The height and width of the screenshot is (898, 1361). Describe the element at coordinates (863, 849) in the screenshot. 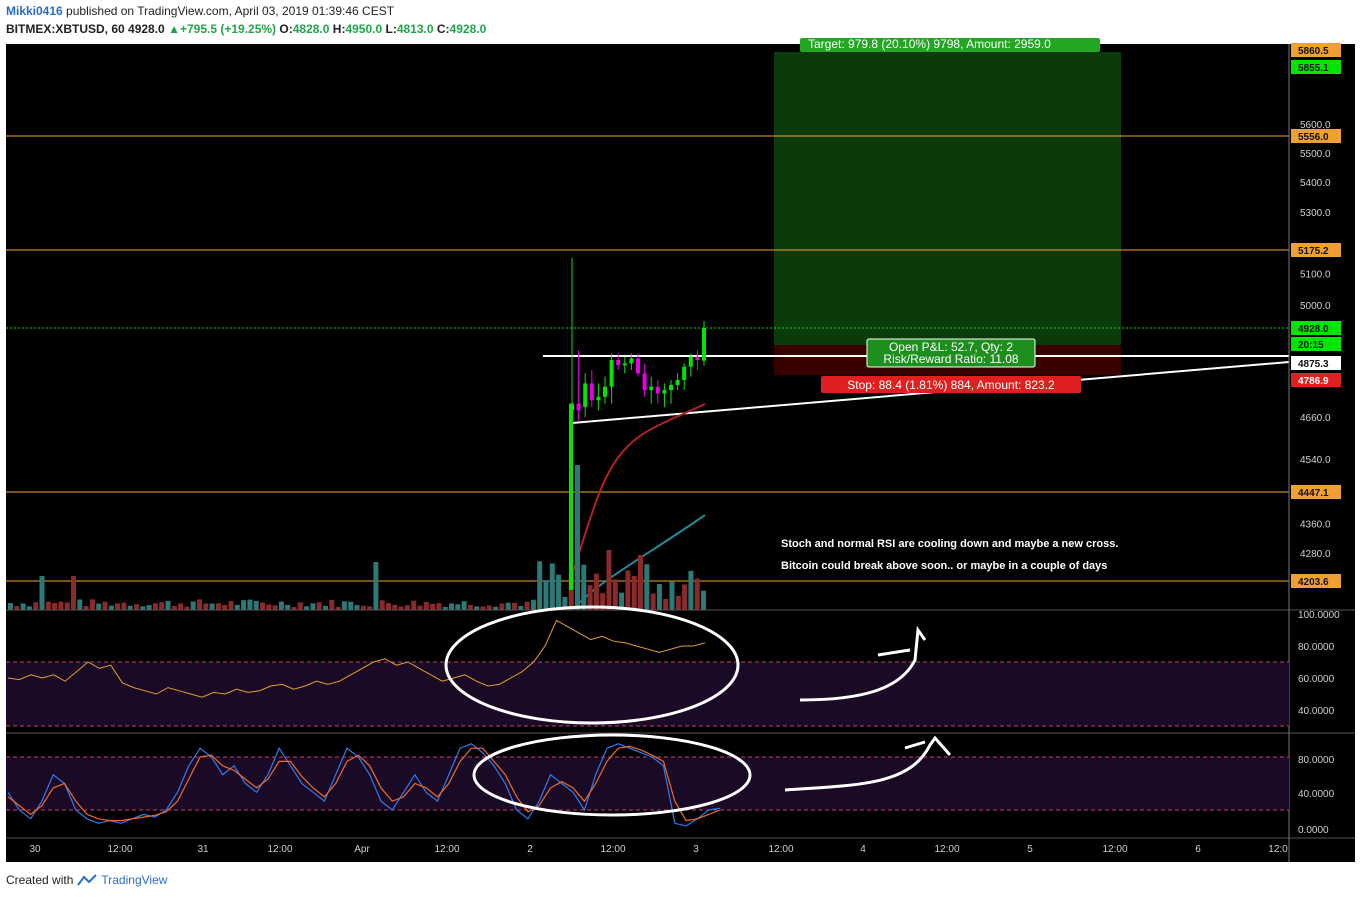

I see `time-tick-label: 4` at that location.